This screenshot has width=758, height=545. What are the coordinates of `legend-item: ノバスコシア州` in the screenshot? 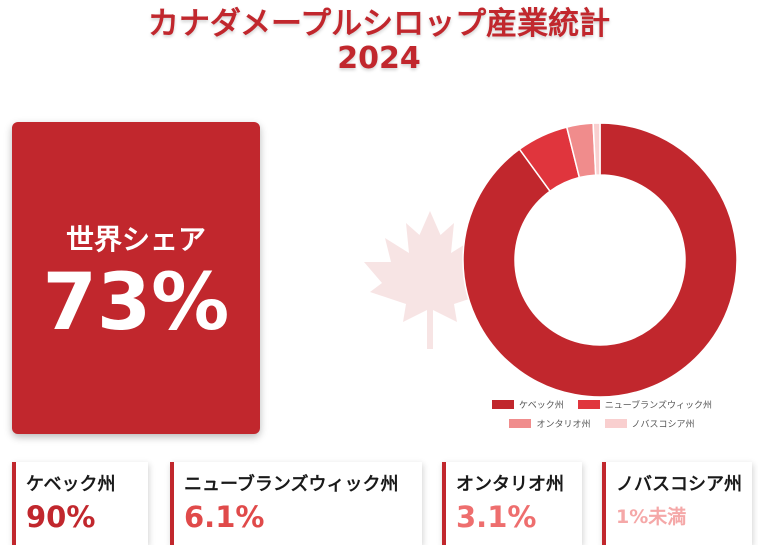 It's located at (649, 423).